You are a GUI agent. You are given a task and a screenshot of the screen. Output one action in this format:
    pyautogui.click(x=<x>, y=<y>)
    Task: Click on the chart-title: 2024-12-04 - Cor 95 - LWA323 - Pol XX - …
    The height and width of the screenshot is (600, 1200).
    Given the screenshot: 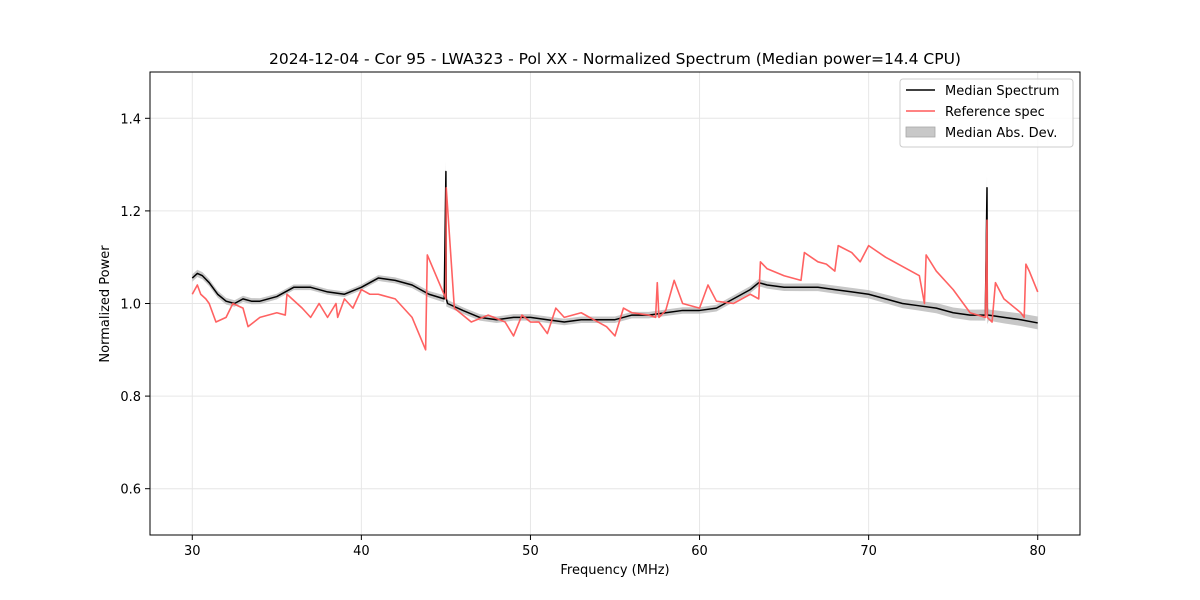 What is the action you would take?
    pyautogui.click(x=615, y=59)
    